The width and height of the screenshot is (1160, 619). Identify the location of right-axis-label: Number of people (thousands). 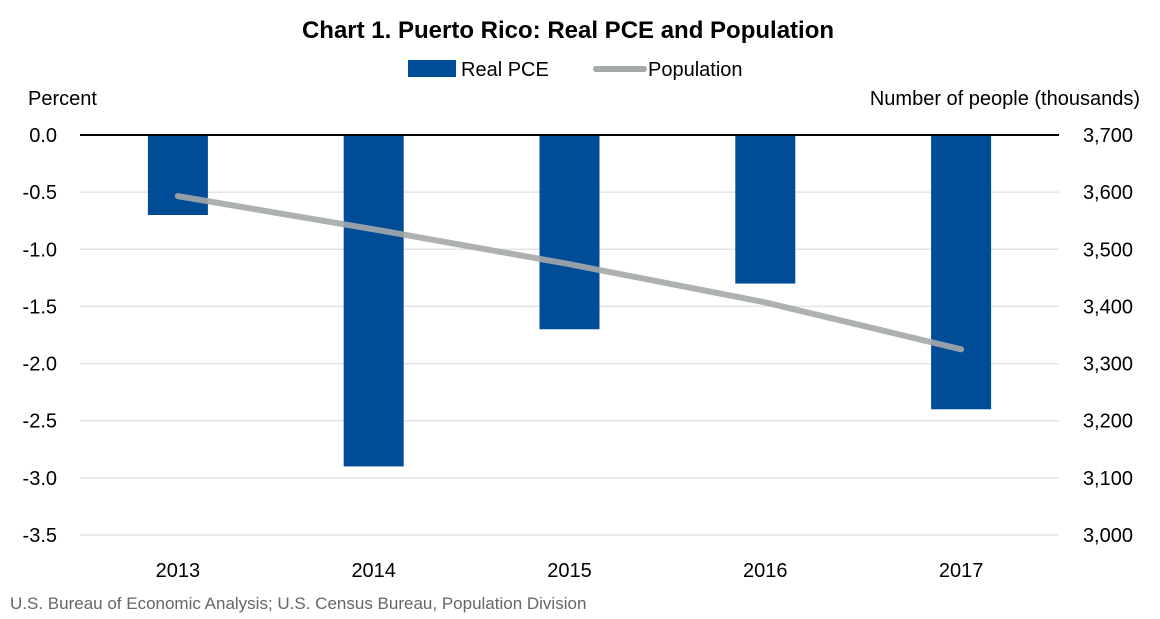
(1005, 99).